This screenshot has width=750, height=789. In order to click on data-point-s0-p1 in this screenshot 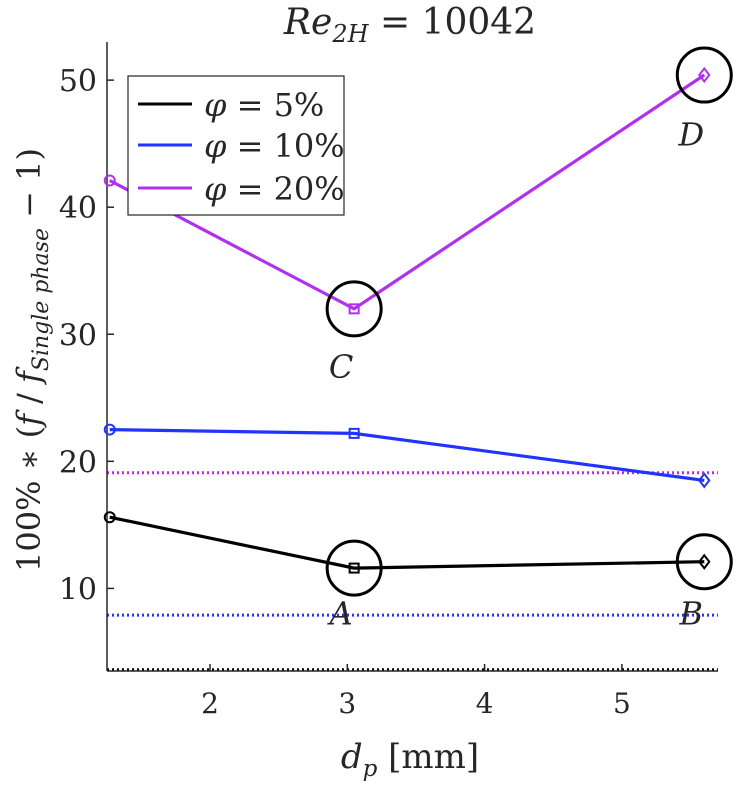, I will do `click(354, 568)`.